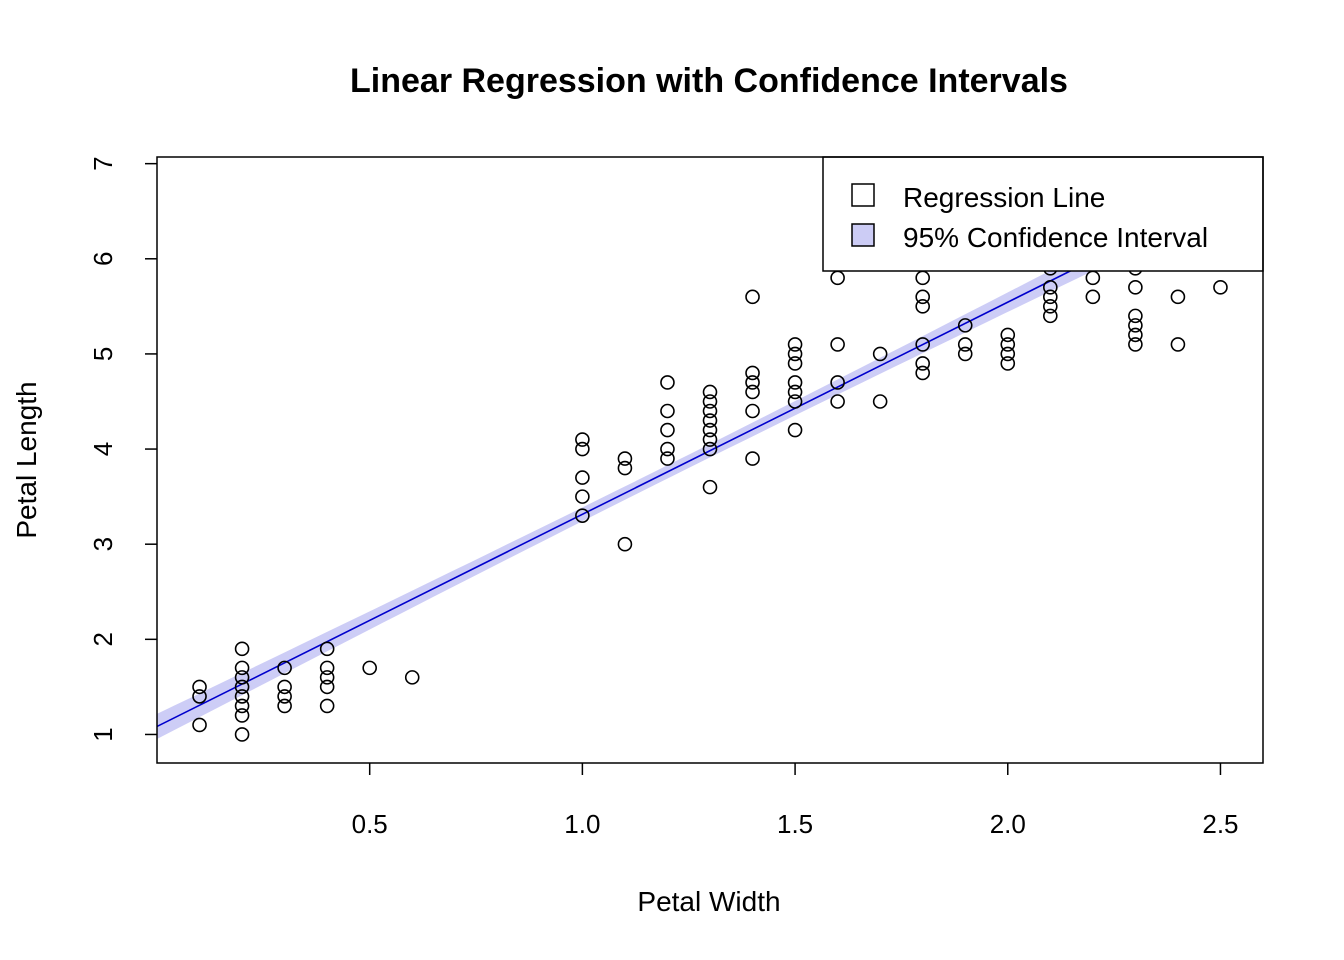 The height and width of the screenshot is (960, 1344). Describe the element at coordinates (1008, 824) in the screenshot. I see `x-tick-label: 2.0` at that location.